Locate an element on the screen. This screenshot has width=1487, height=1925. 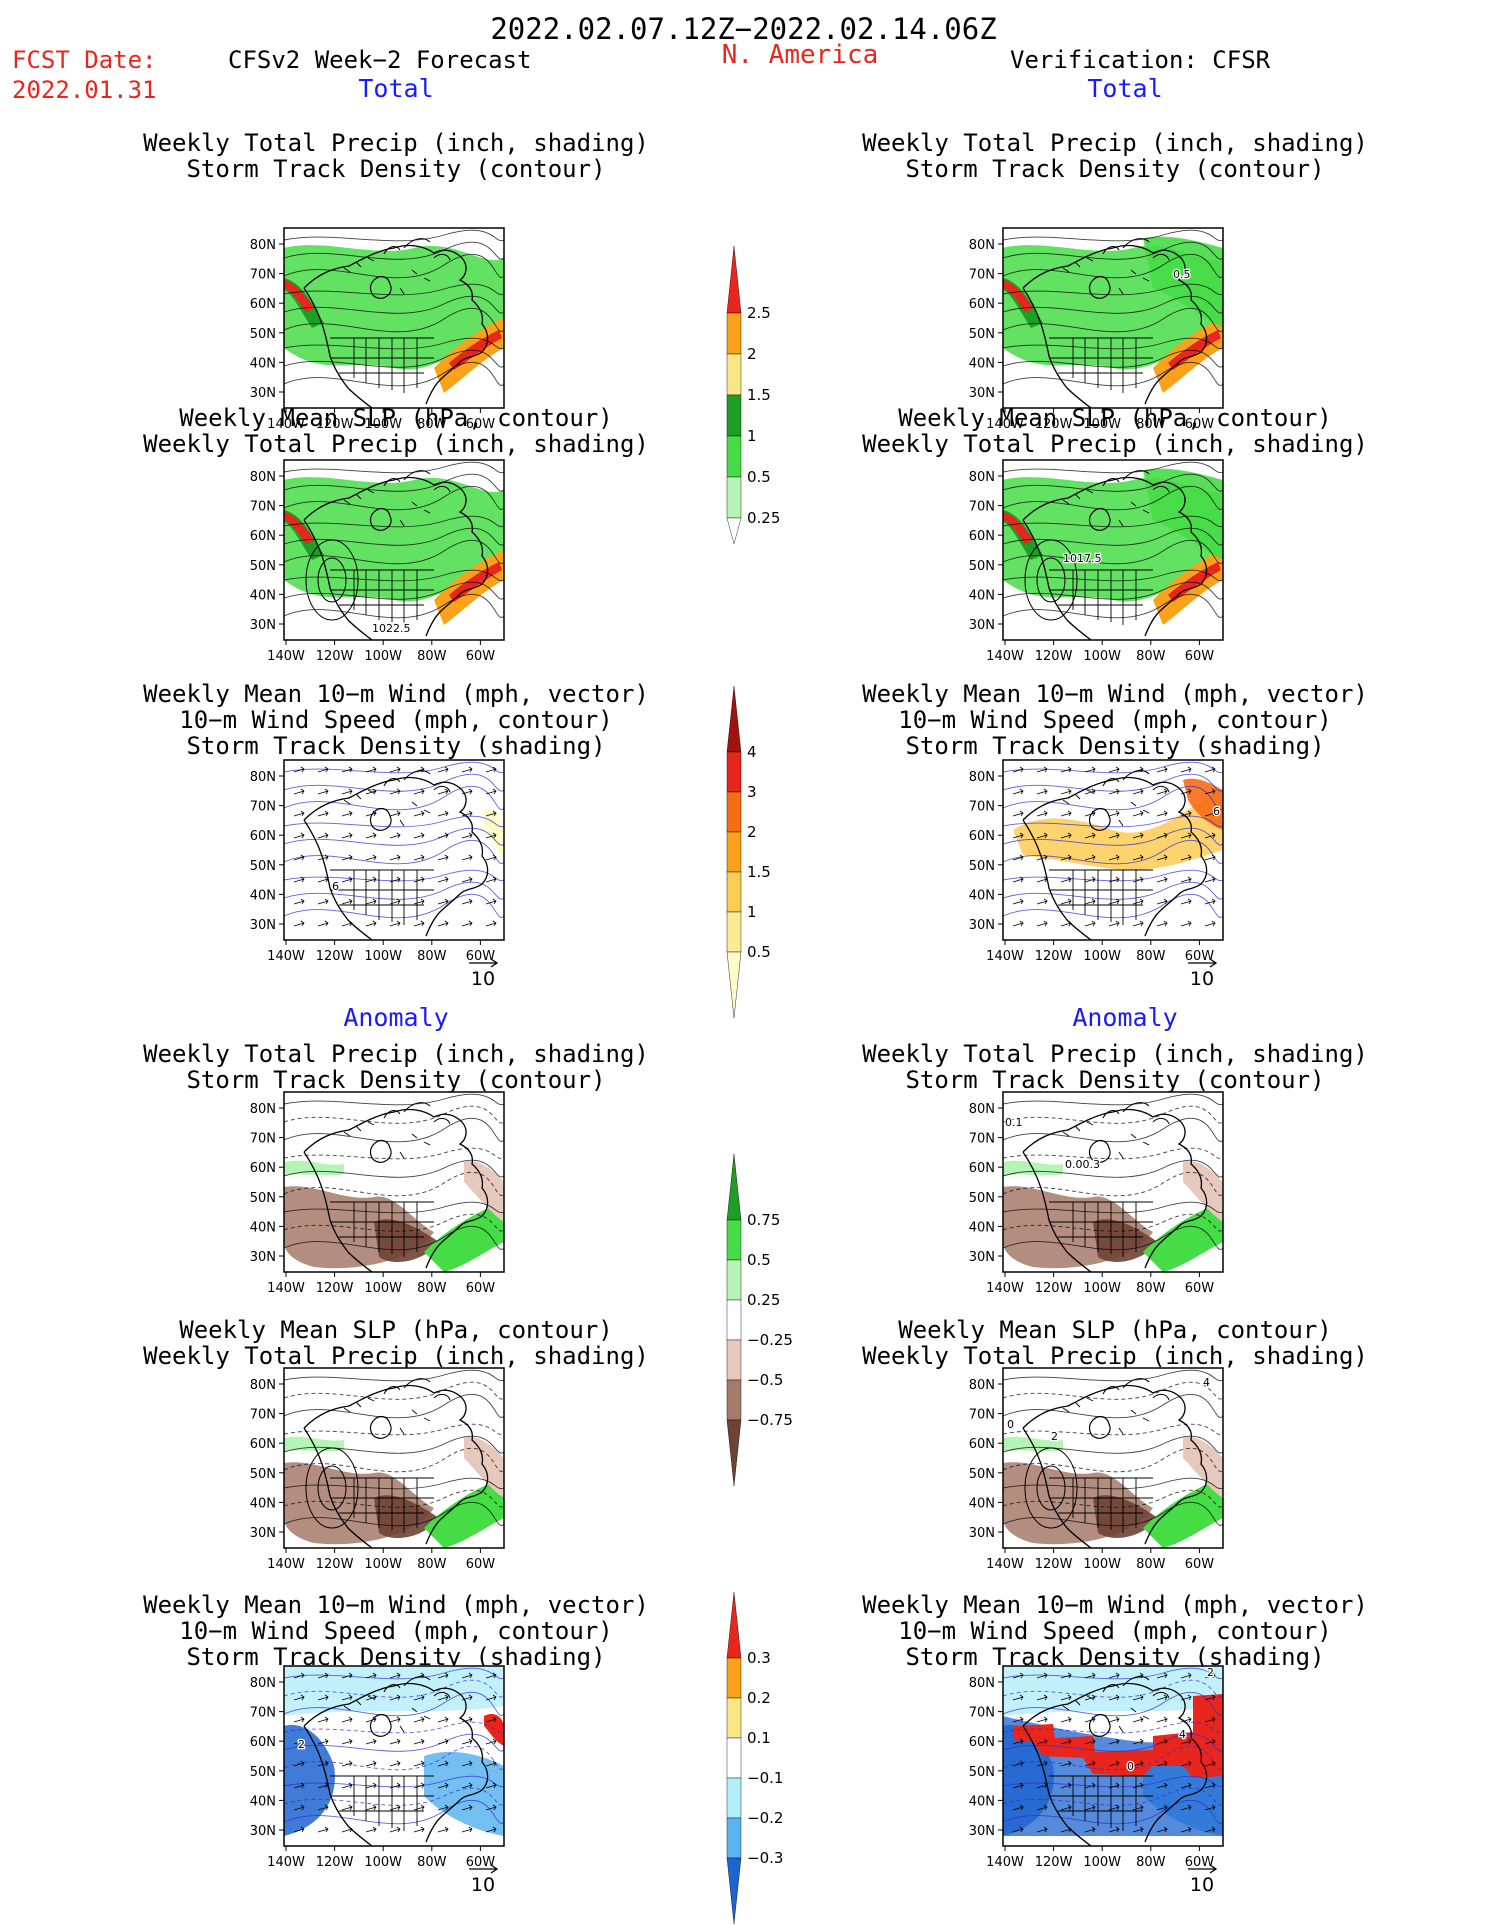
reference-vector: 10 is located at coordinates (1203, 1880).